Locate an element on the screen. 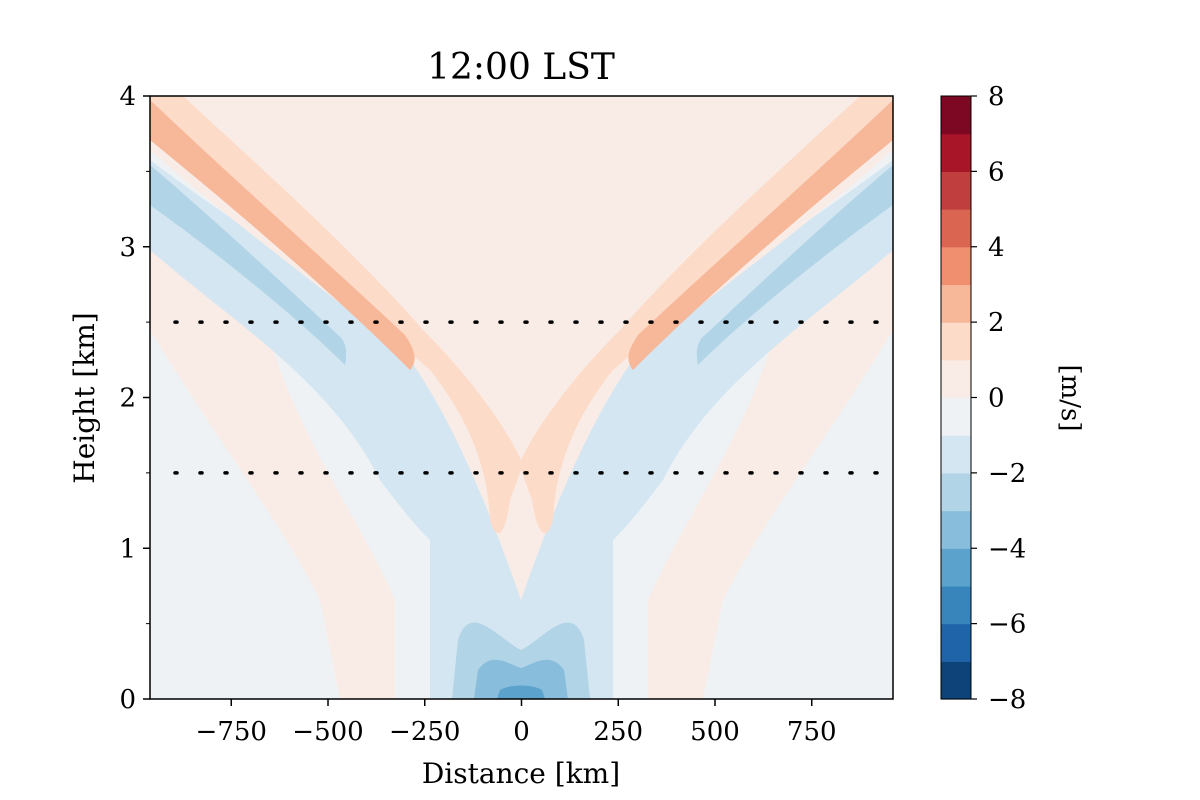  colorbar-tick-label: 2 is located at coordinates (996, 323).